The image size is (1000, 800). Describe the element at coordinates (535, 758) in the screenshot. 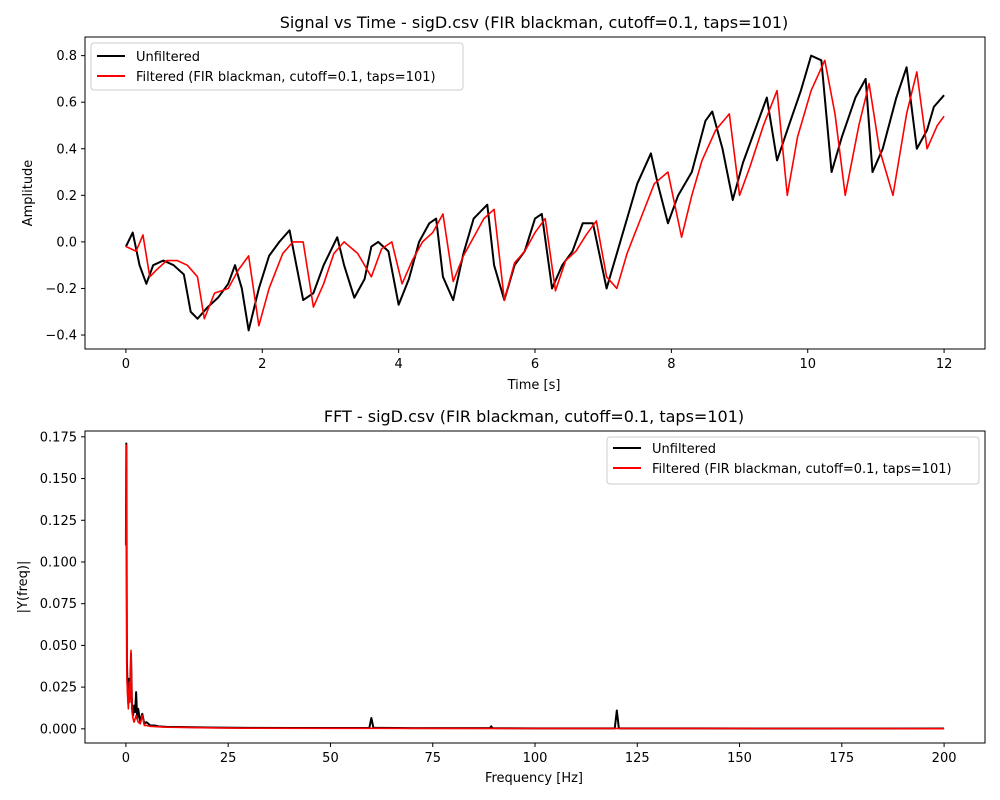

I see `fft-x-tick-label: 100` at that location.